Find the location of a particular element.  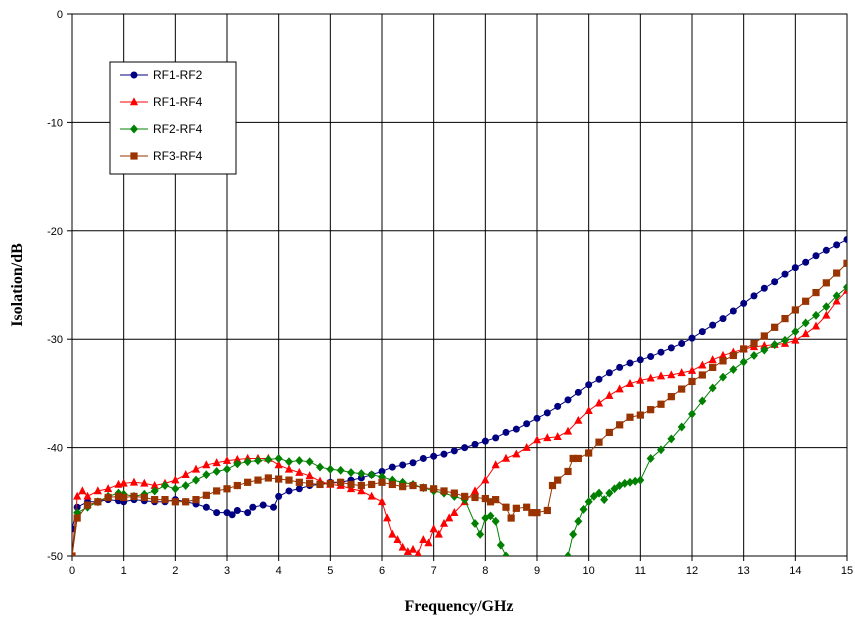

y-tick-label: -40 is located at coordinates (55, 449).